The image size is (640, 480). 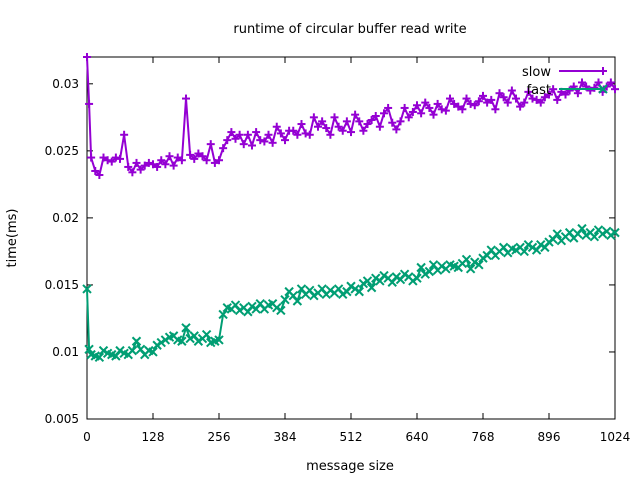 I want to click on y-tick-label: 0.03, so click(x=65, y=84).